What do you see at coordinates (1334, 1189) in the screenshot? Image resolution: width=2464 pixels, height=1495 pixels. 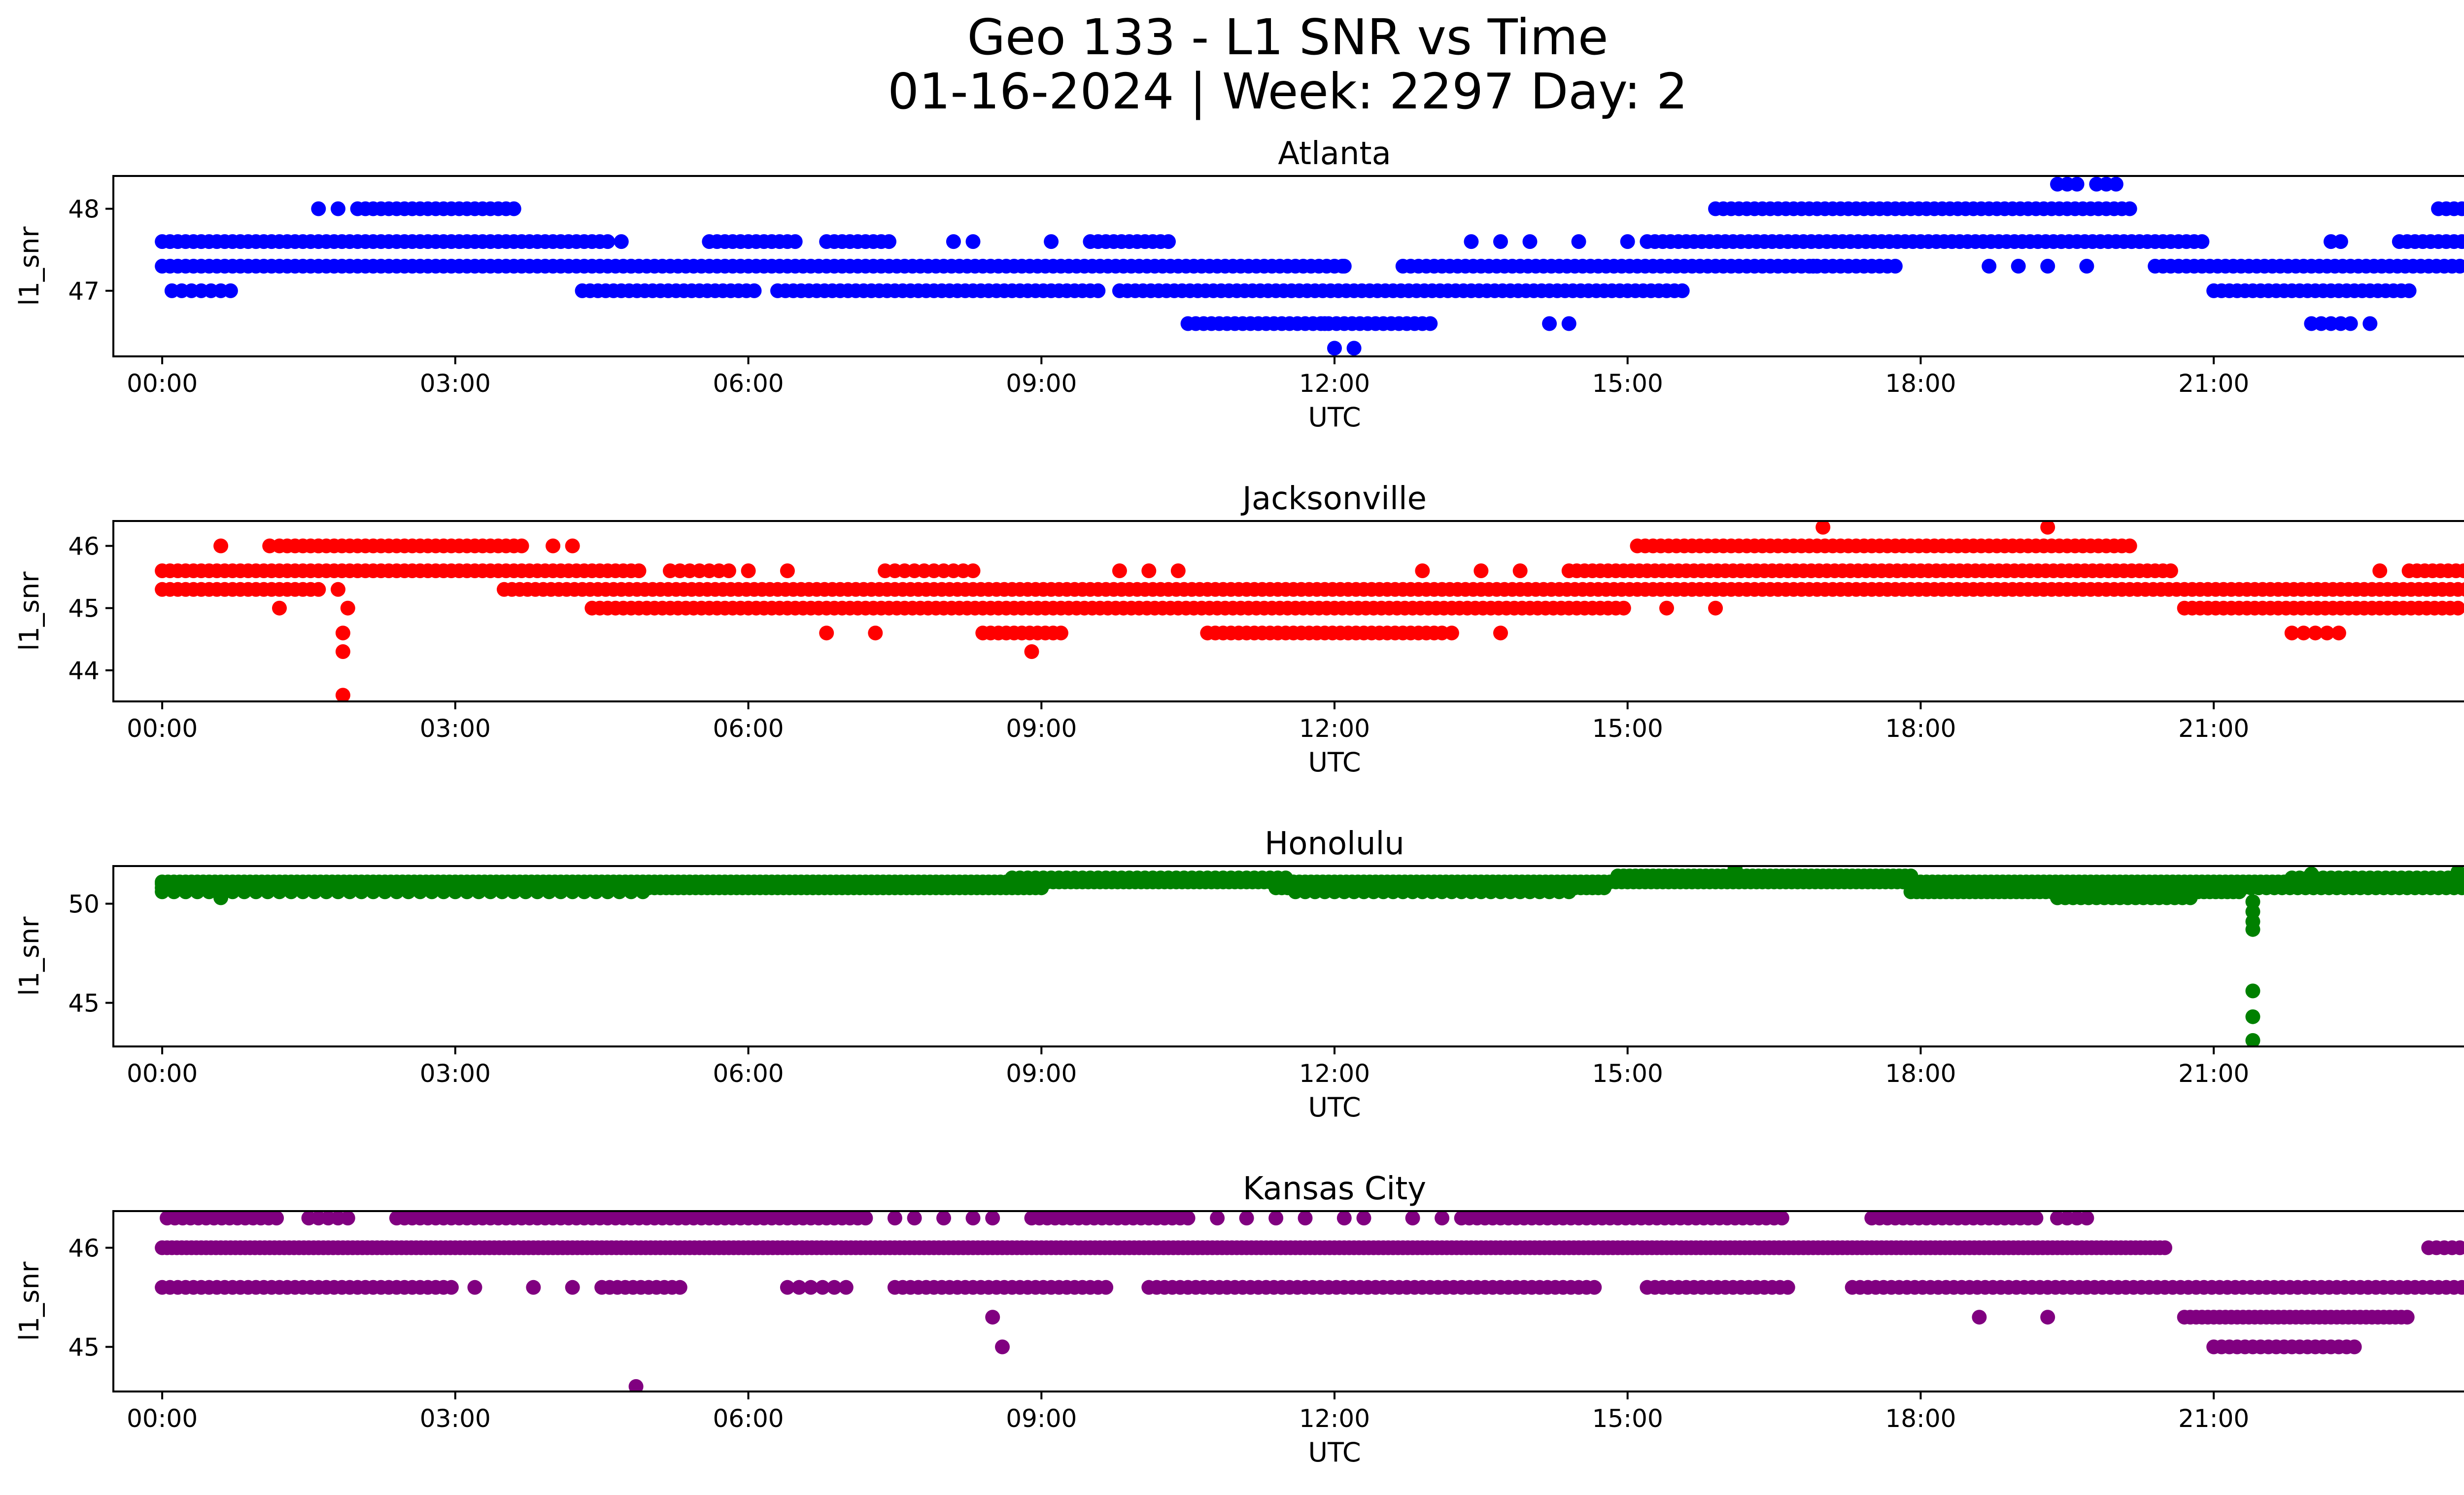 I see `subplot-title: Kansas City` at bounding box center [1334, 1189].